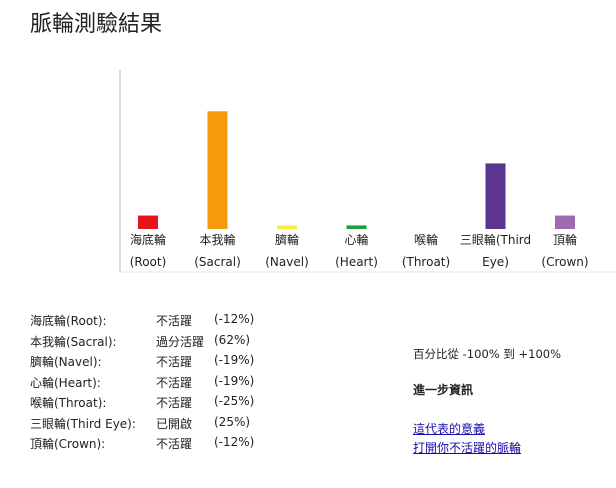  I want to click on open-inactive-chakras-link: 打開你不活躍的脈輪, so click(467, 448).